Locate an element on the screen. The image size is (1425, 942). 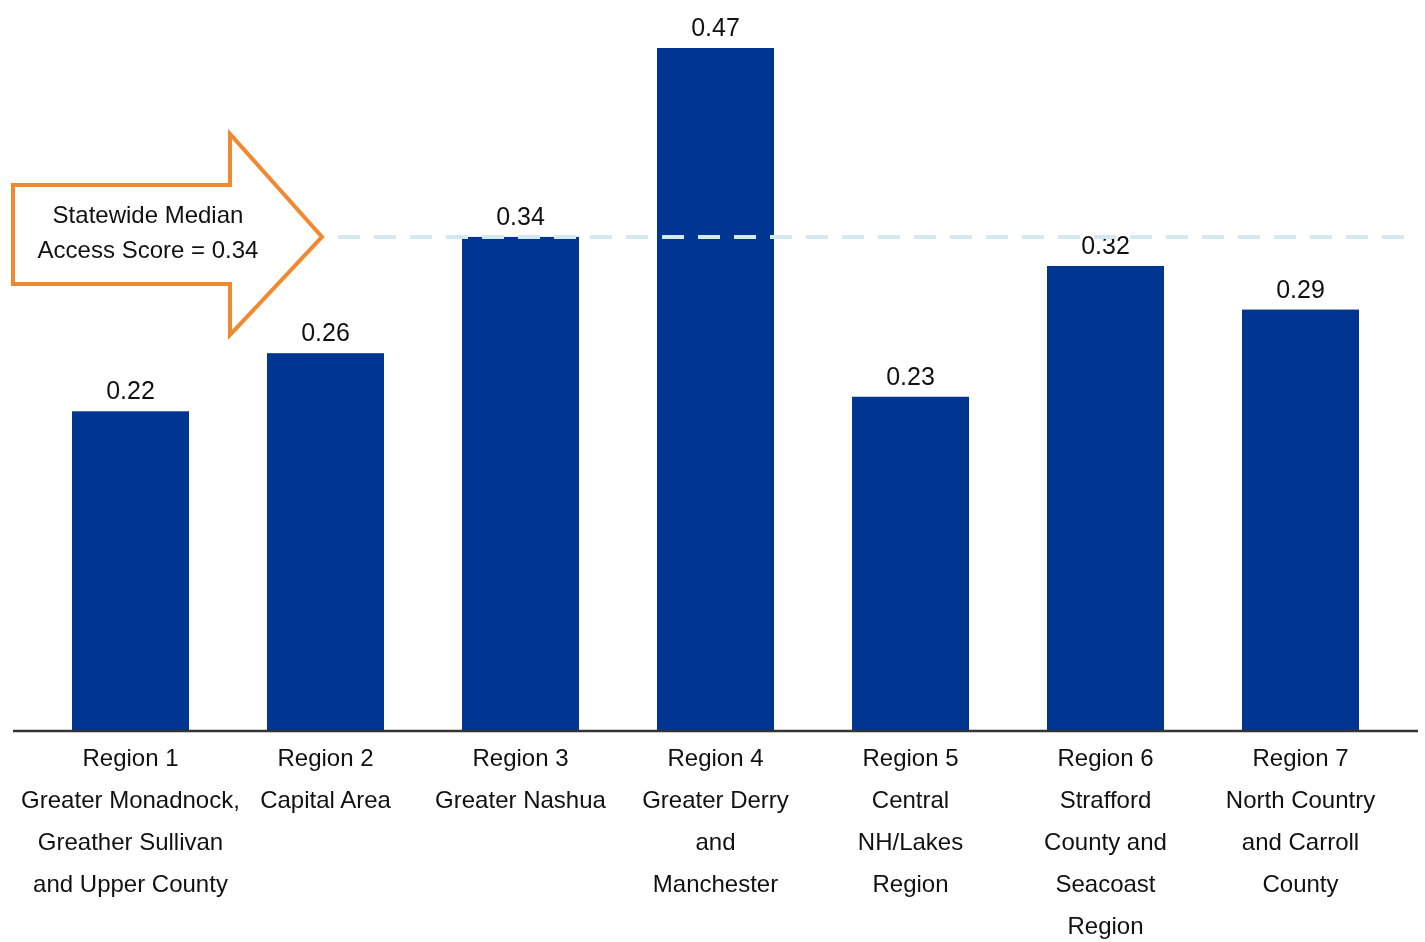
data-label: 0.26 is located at coordinates (325, 332).